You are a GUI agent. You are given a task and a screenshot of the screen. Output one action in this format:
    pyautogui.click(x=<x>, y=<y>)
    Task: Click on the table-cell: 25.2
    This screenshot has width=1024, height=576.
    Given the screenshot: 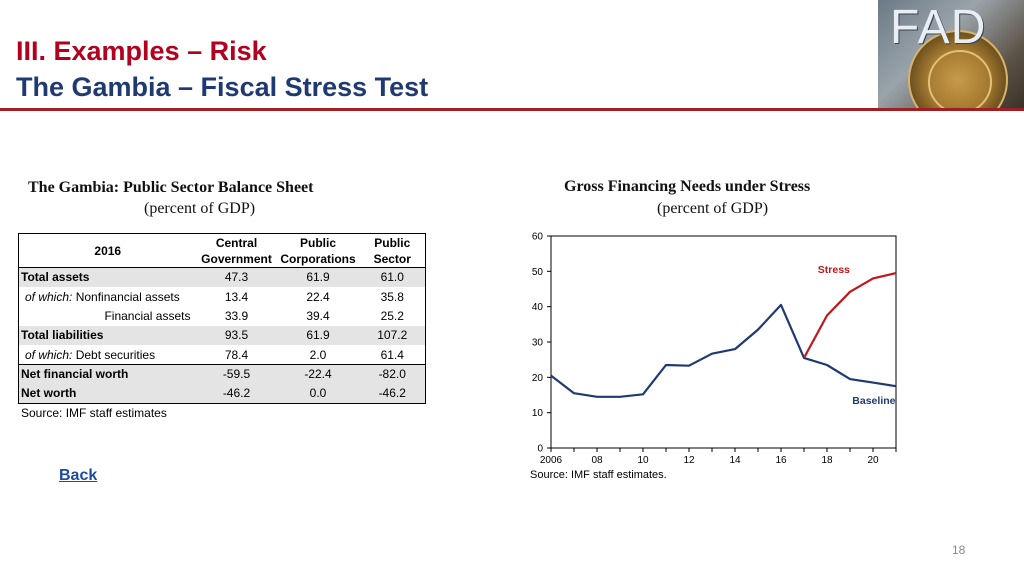 What is the action you would take?
    pyautogui.click(x=392, y=316)
    